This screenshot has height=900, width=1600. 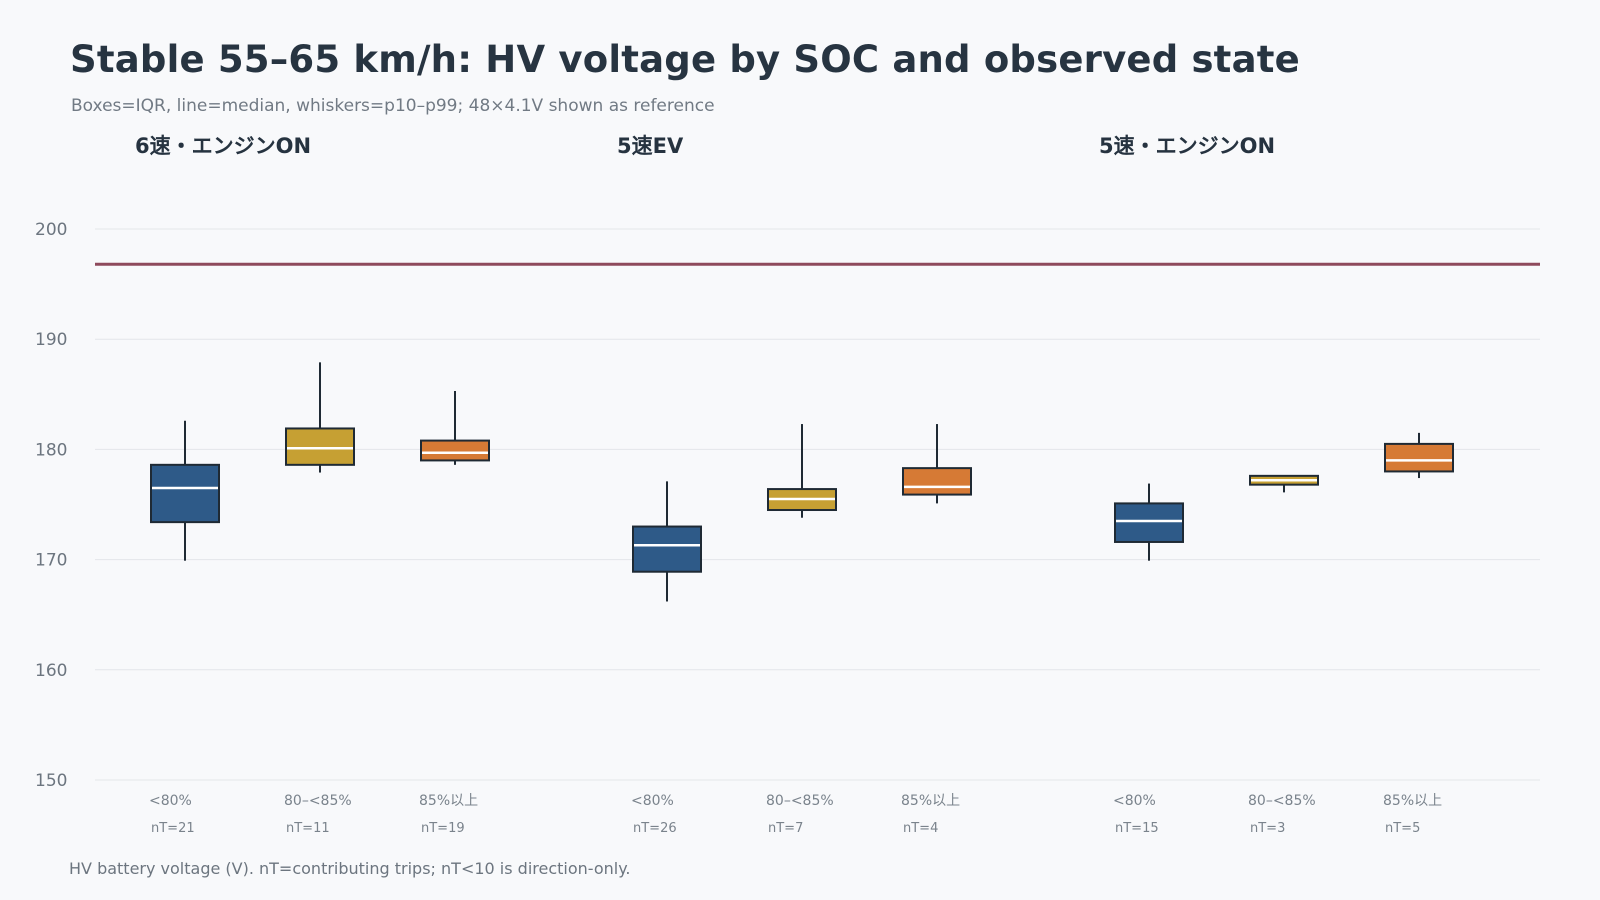 I want to click on y-tick-label: 200, so click(x=51, y=230).